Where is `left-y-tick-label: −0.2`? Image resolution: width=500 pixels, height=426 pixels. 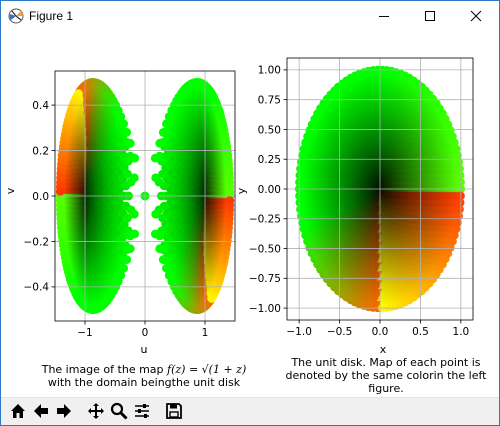 left-y-tick-label: −0.2 is located at coordinates (37, 242).